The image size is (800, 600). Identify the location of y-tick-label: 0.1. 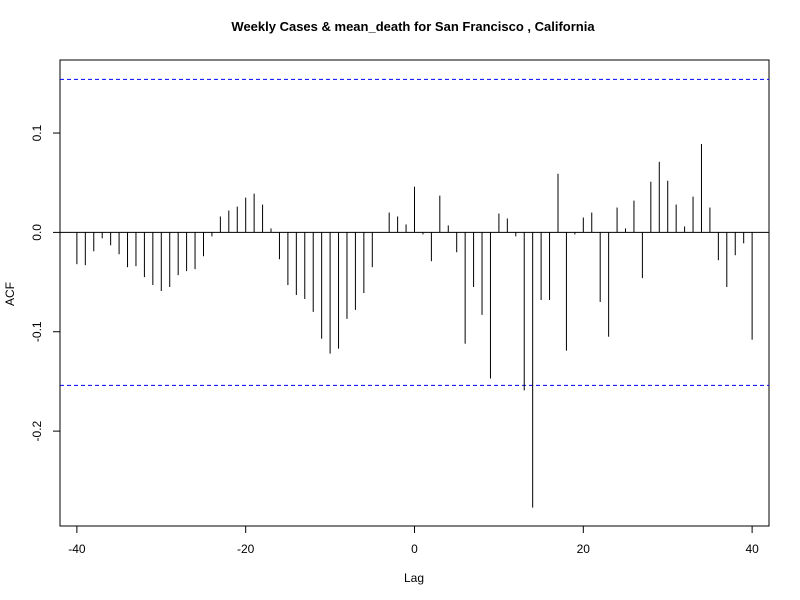
(37, 132).